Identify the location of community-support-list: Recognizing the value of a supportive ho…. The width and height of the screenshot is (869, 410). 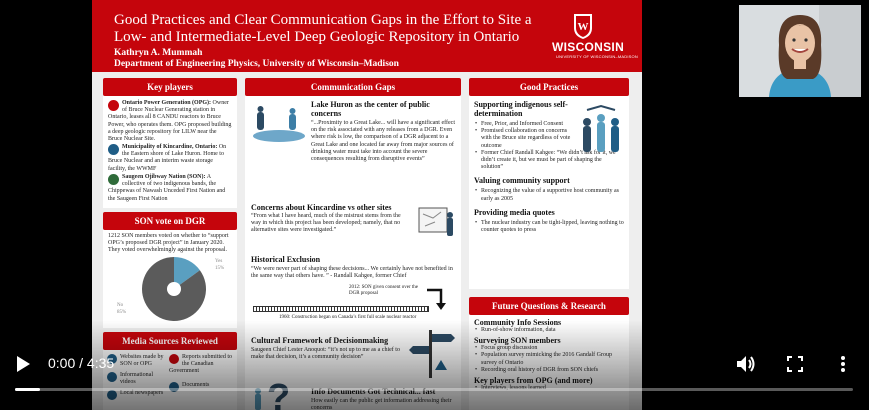
(549, 195).